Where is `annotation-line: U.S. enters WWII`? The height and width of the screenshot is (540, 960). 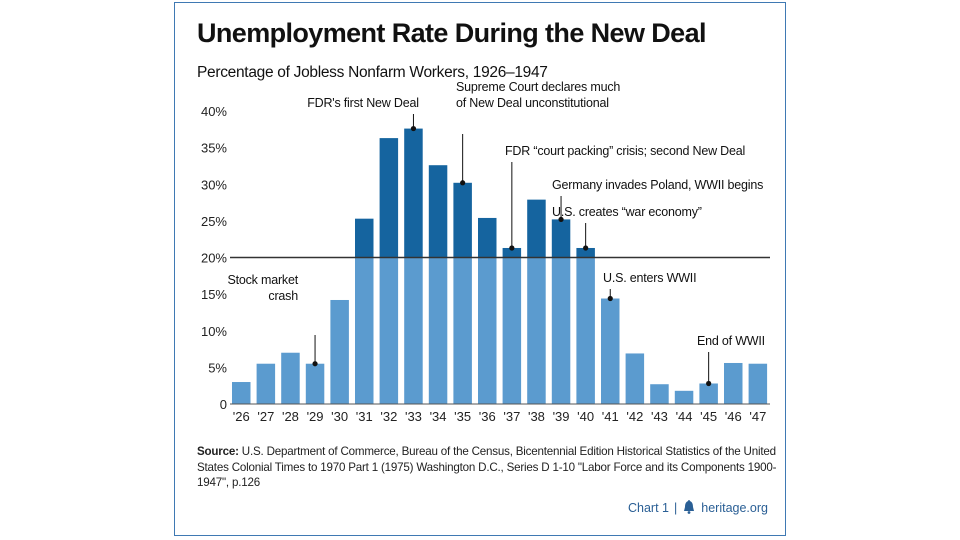
annotation-line: U.S. enters WWII is located at coordinates (649, 278).